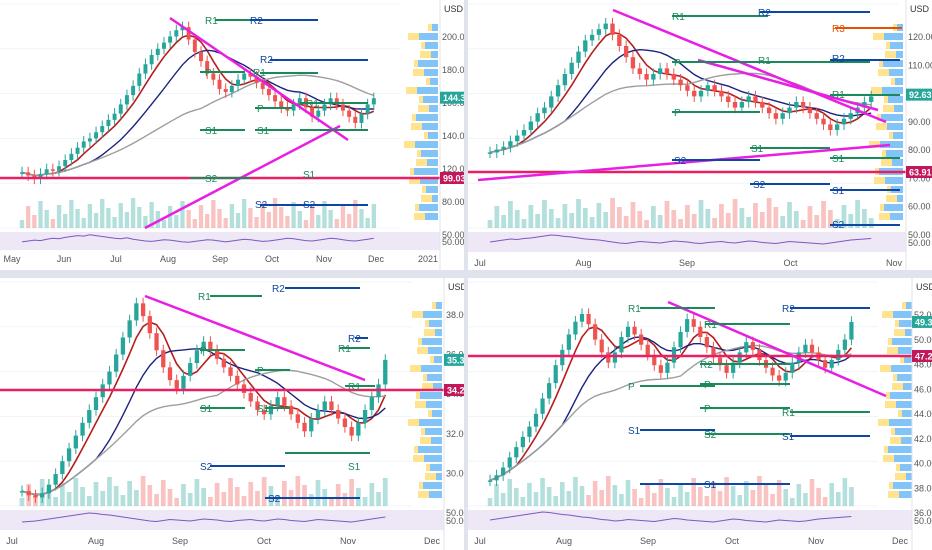  What do you see at coordinates (348, 541) in the screenshot?
I see `time-tick-label: Nov` at bounding box center [348, 541].